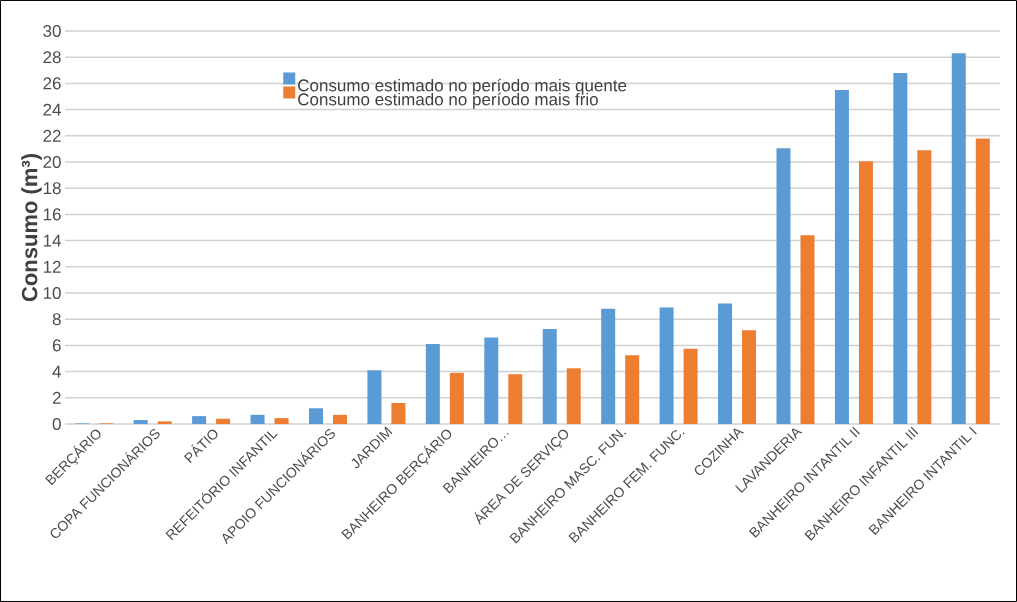 This screenshot has height=602, width=1017. Describe the element at coordinates (52, 135) in the screenshot. I see `y-tick-label: 22` at that location.